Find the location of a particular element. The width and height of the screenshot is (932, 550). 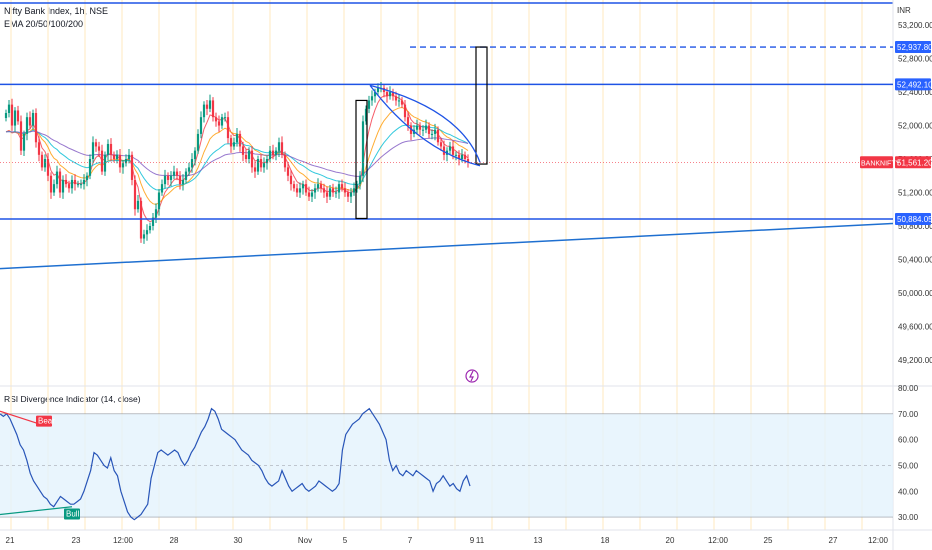

price-tick-label: 50,000.00 is located at coordinates (915, 293).